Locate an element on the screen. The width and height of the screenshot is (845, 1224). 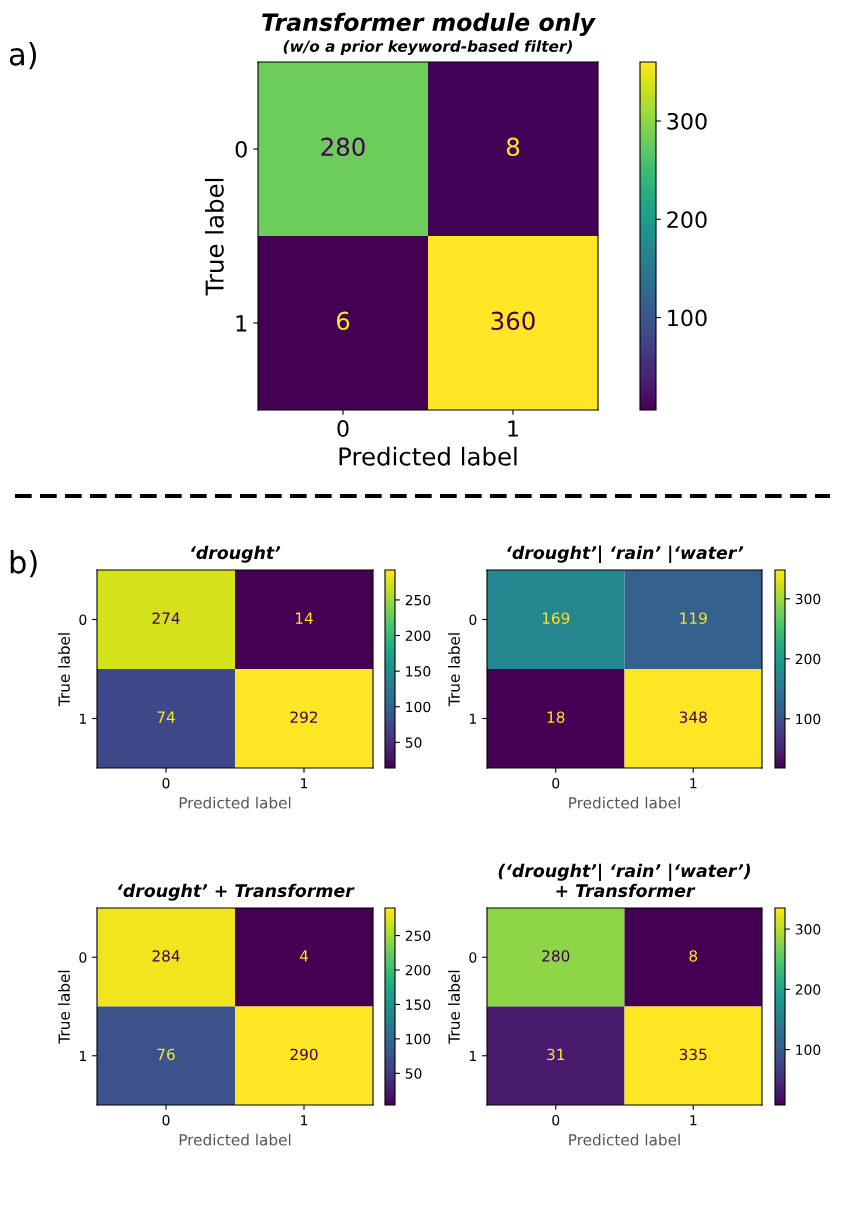
data-label: 18 is located at coordinates (556, 717).